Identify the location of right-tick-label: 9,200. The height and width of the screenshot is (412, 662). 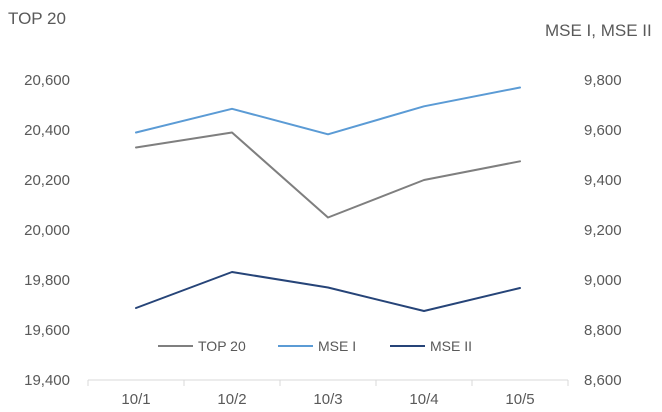
(603, 230).